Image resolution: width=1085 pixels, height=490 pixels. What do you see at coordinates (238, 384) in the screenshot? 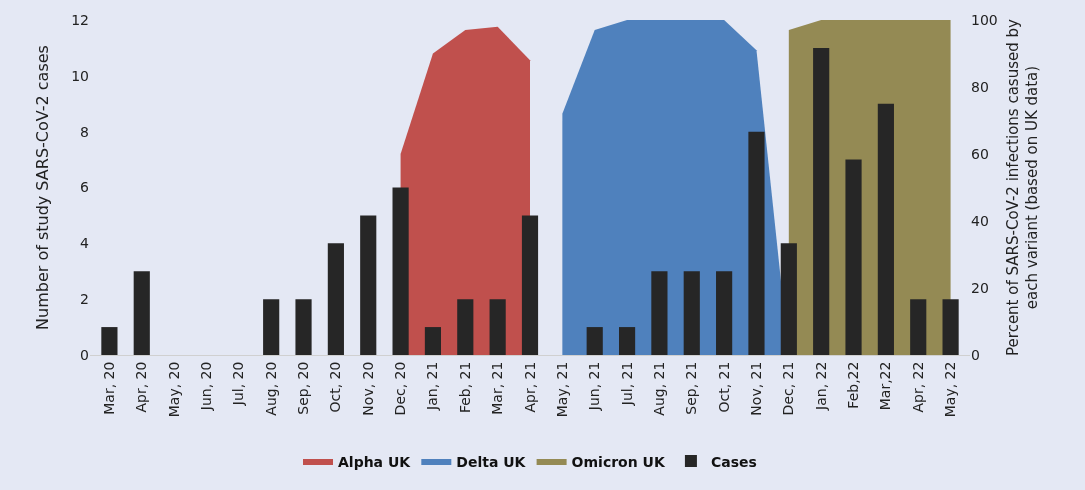
I see `x-tick-label: Jul, 20` at bounding box center [238, 384].